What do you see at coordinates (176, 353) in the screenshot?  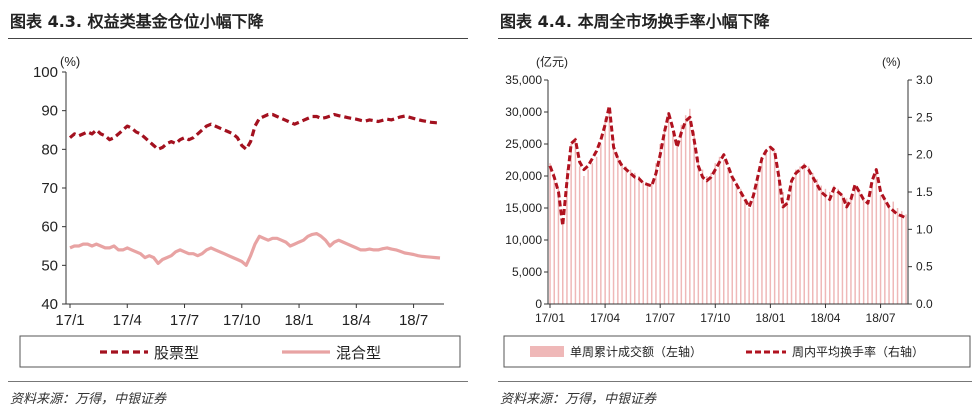 I see `legend-label-equity: 股票型` at bounding box center [176, 353].